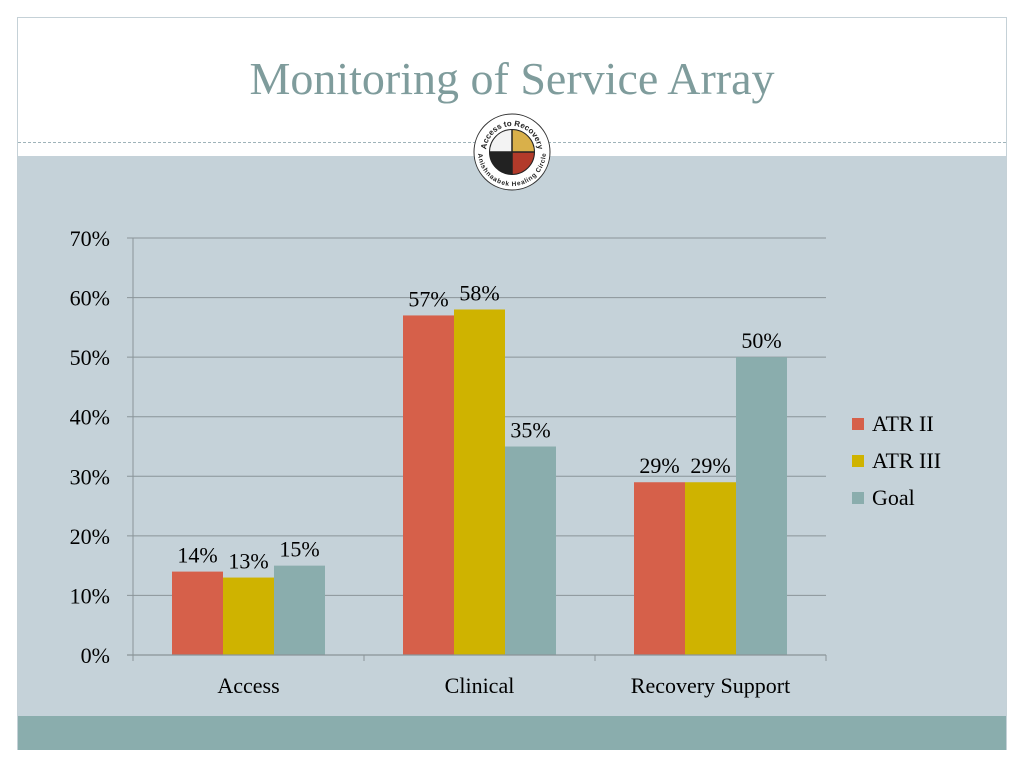 Image resolution: width=1024 pixels, height=768 pixels. Describe the element at coordinates (858, 498) in the screenshot. I see `legend-swatch-goal` at that location.